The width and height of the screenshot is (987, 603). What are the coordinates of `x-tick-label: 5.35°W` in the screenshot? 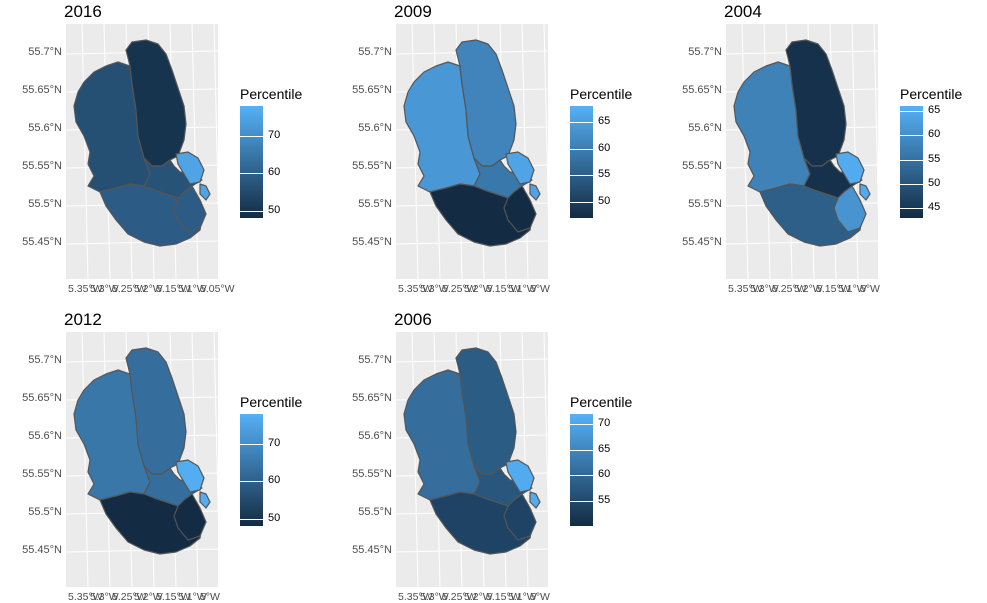 It's located at (85, 289).